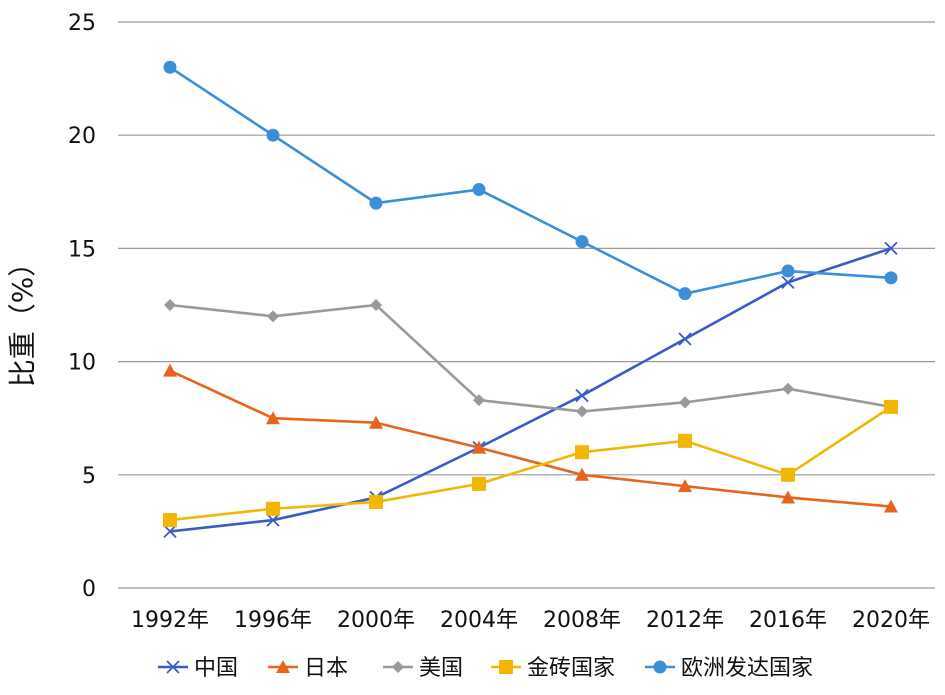 This screenshot has width=945, height=695. I want to click on legend-item: 欧洲发达国家, so click(729, 668).